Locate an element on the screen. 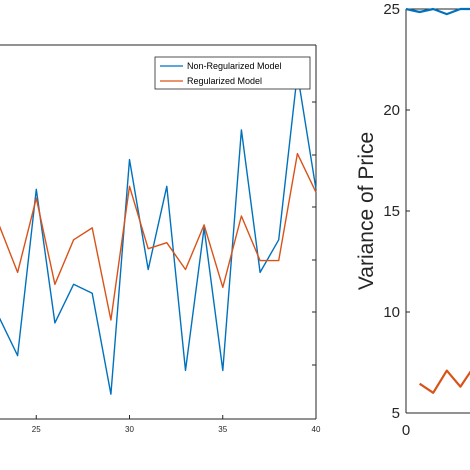 The width and height of the screenshot is (470, 470). right-series-lines is located at coordinates (437, 200).